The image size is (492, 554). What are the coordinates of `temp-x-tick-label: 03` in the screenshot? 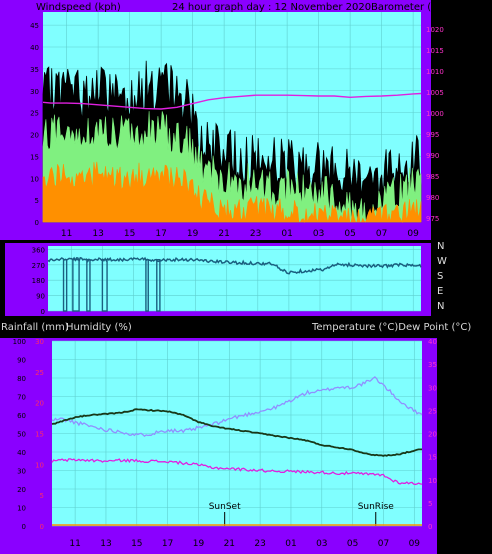 It's located at (321, 544).